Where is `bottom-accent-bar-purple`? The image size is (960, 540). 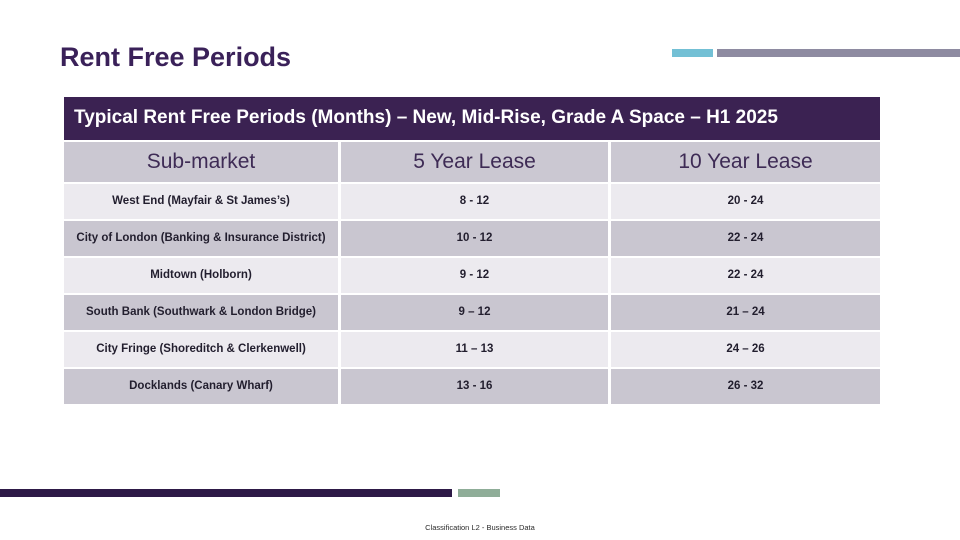 bottom-accent-bar-purple is located at coordinates (226, 493).